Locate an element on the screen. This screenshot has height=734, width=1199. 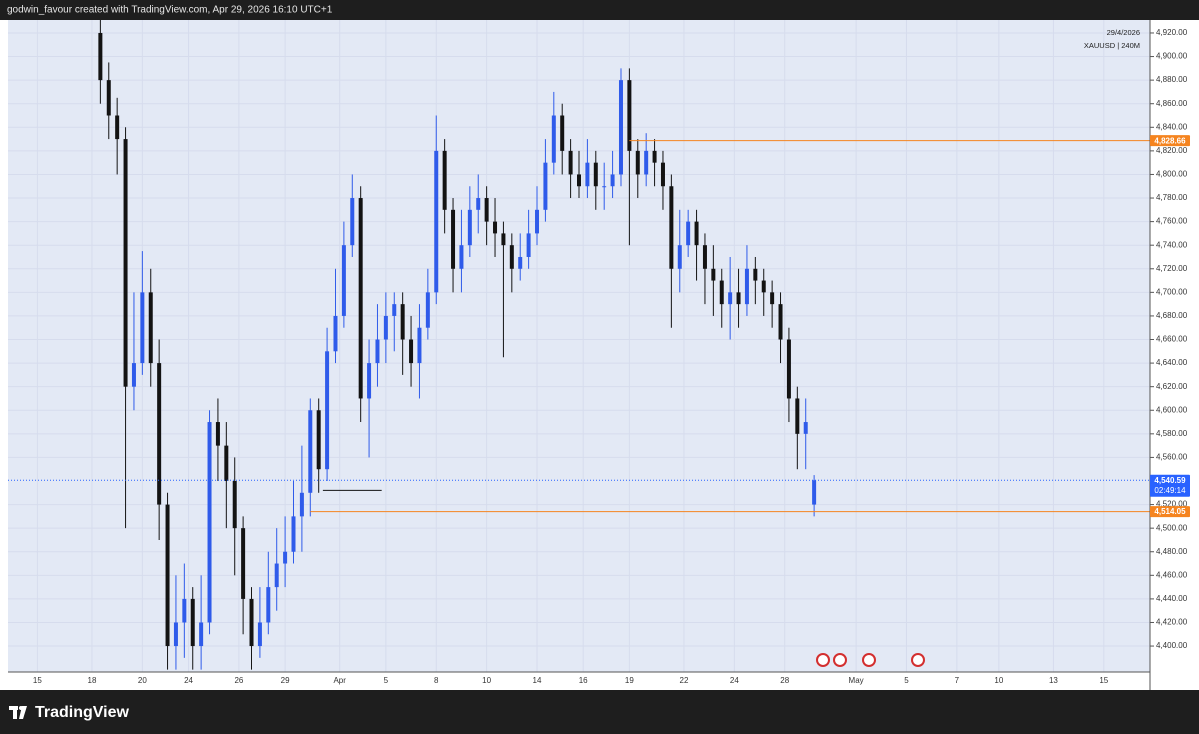
x-tick-label: 26 is located at coordinates (238, 680).